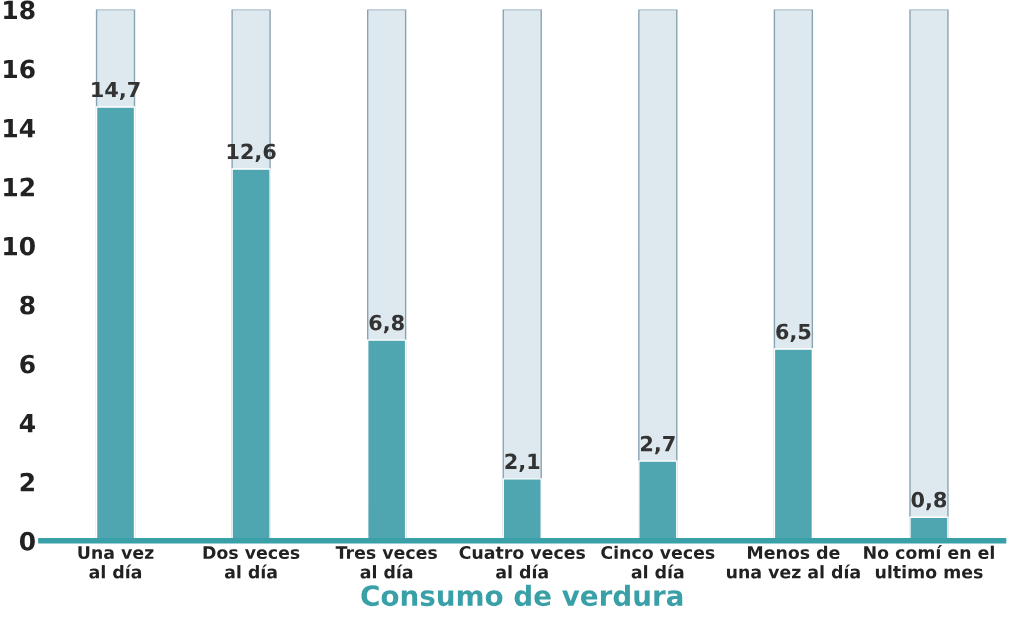 Image resolution: width=1024 pixels, height=640 pixels. What do you see at coordinates (116, 562) in the screenshot?
I see `x-tick-label: Una vez al día` at bounding box center [116, 562].